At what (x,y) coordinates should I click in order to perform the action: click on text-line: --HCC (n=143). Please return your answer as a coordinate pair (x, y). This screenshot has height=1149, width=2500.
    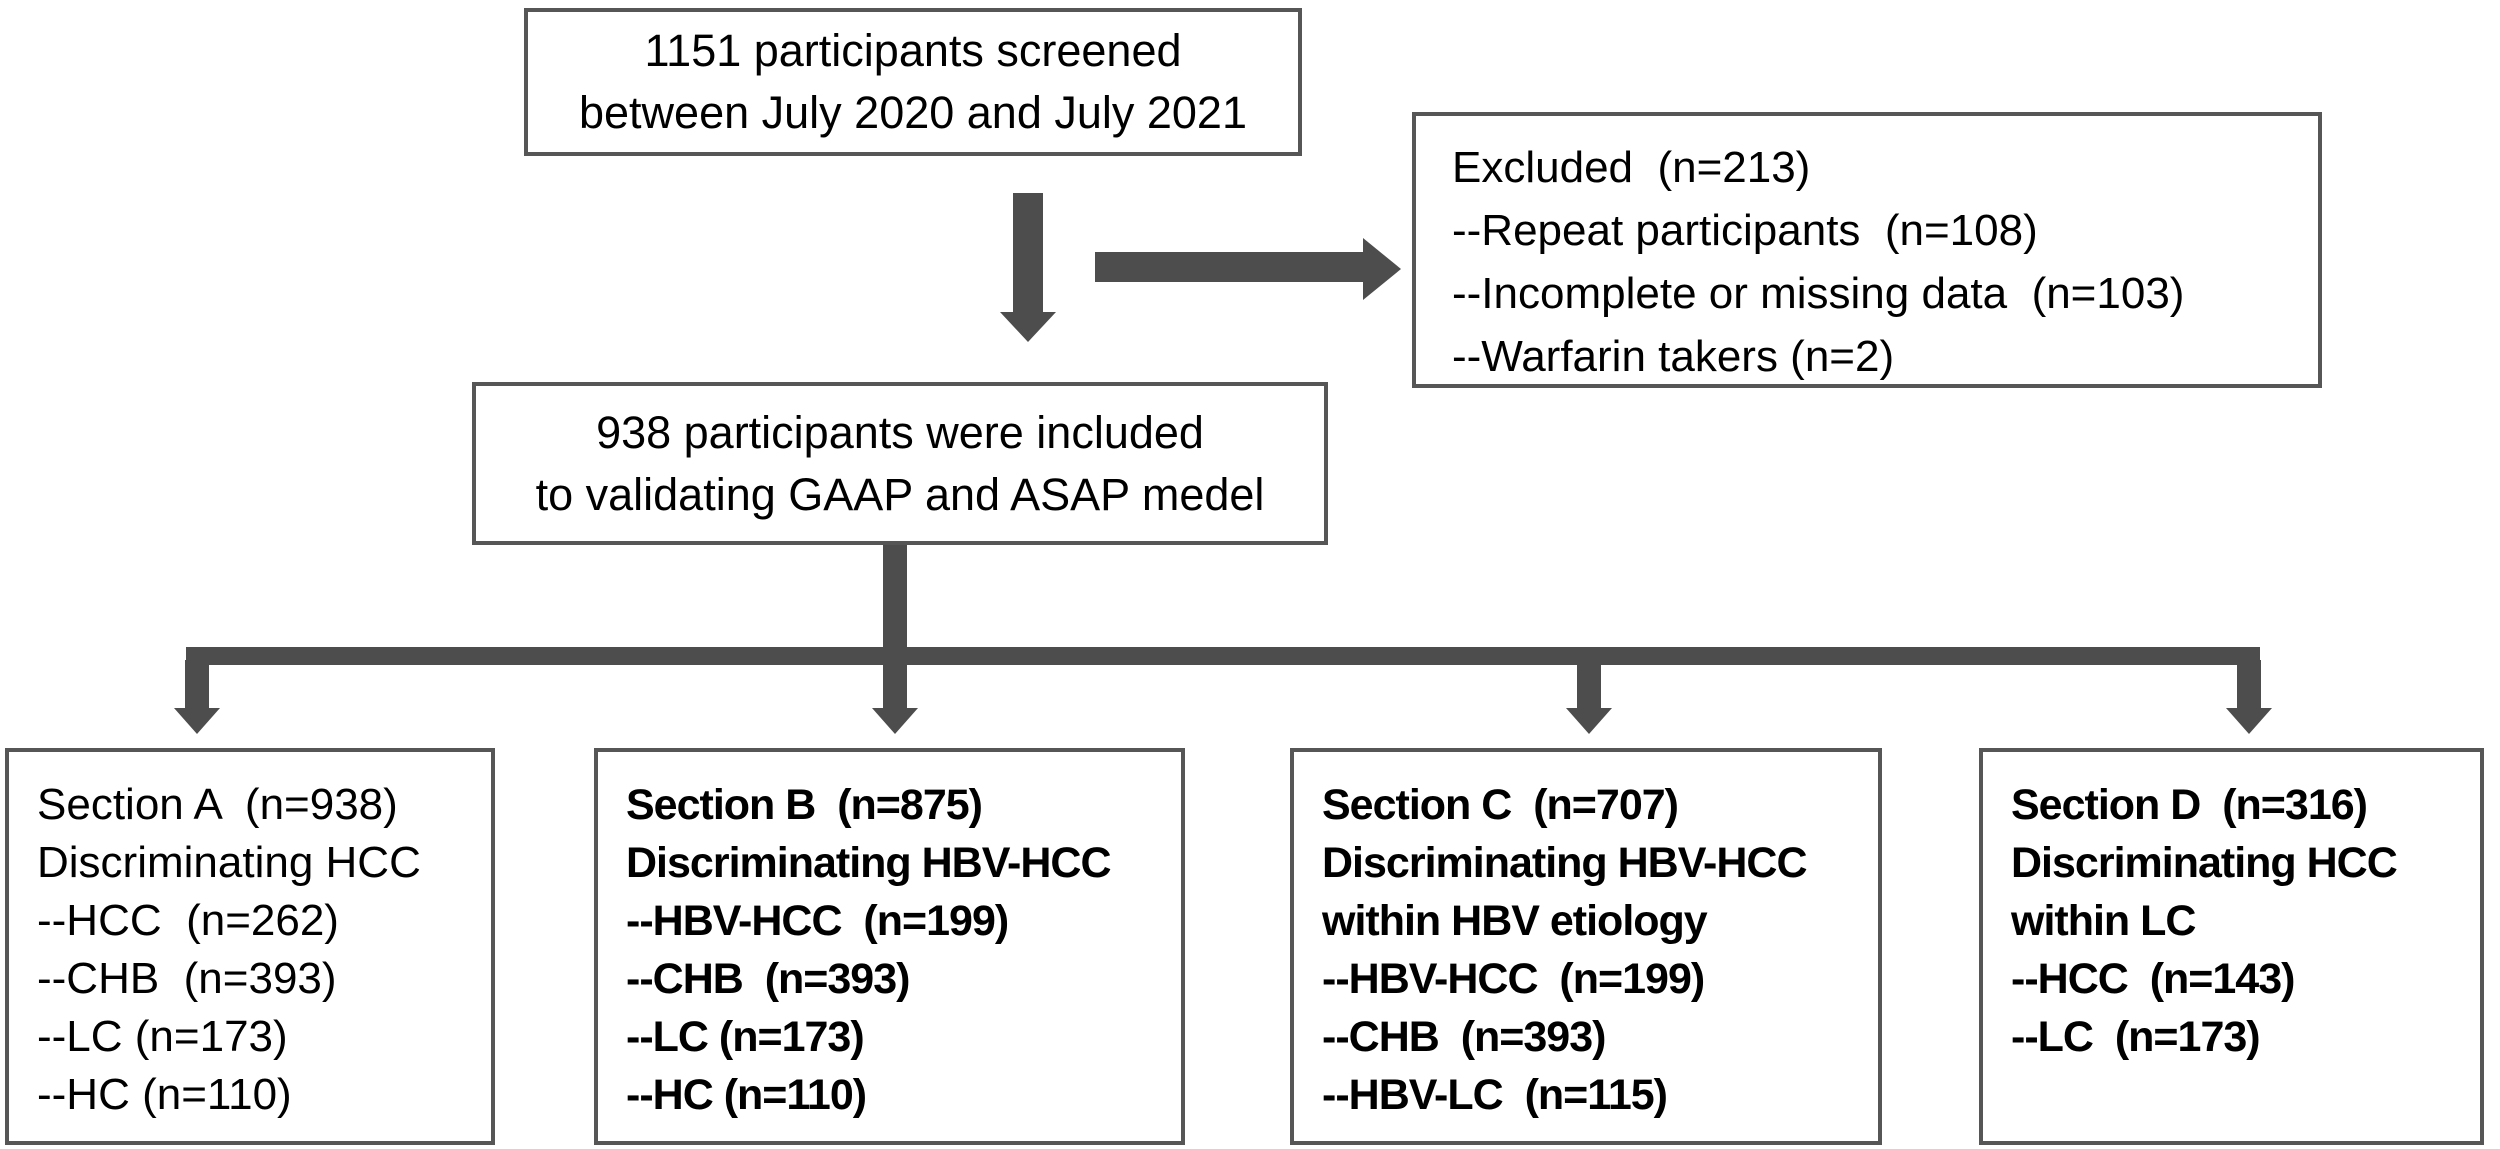
    Looking at the image, I should click on (2153, 979).